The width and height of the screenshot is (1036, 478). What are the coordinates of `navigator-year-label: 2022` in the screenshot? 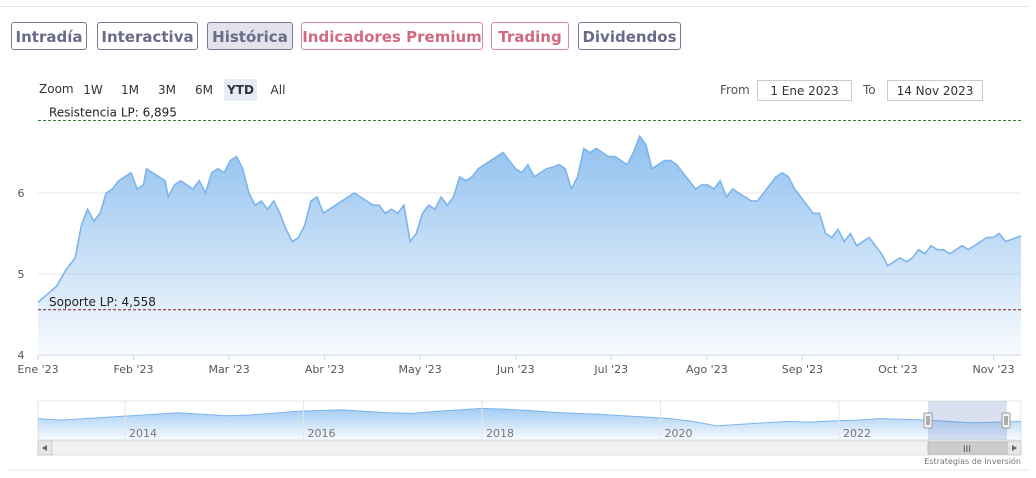 It's located at (857, 433).